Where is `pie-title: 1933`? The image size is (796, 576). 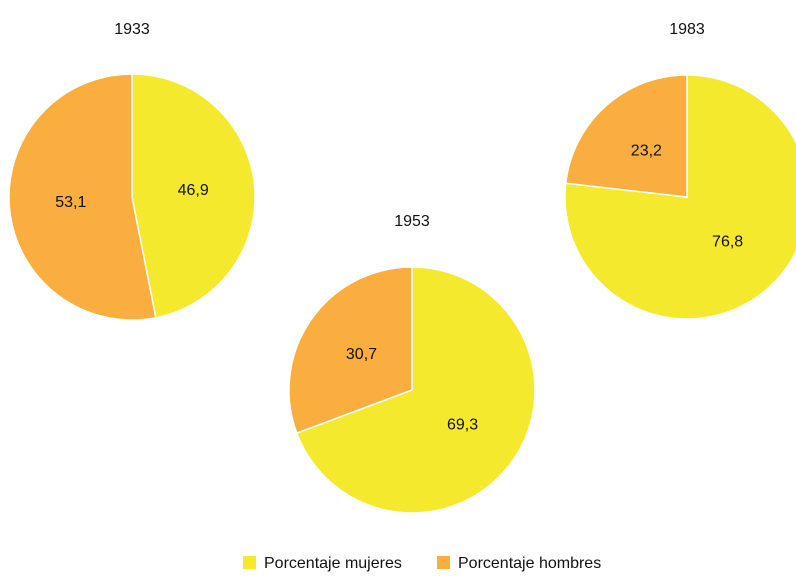
pie-title: 1933 is located at coordinates (132, 29).